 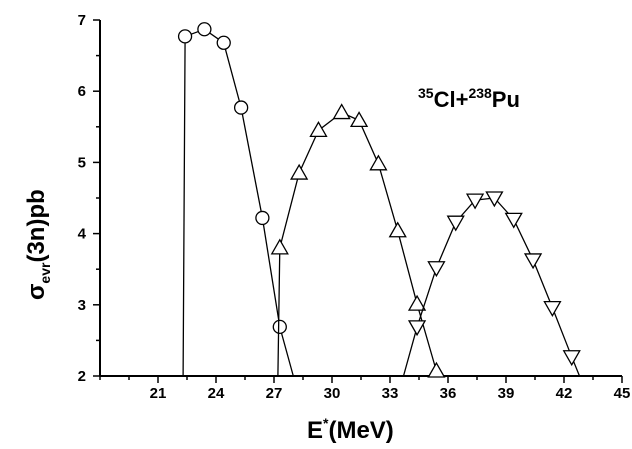 I want to click on x-tick-label: 39, so click(x=506, y=393).